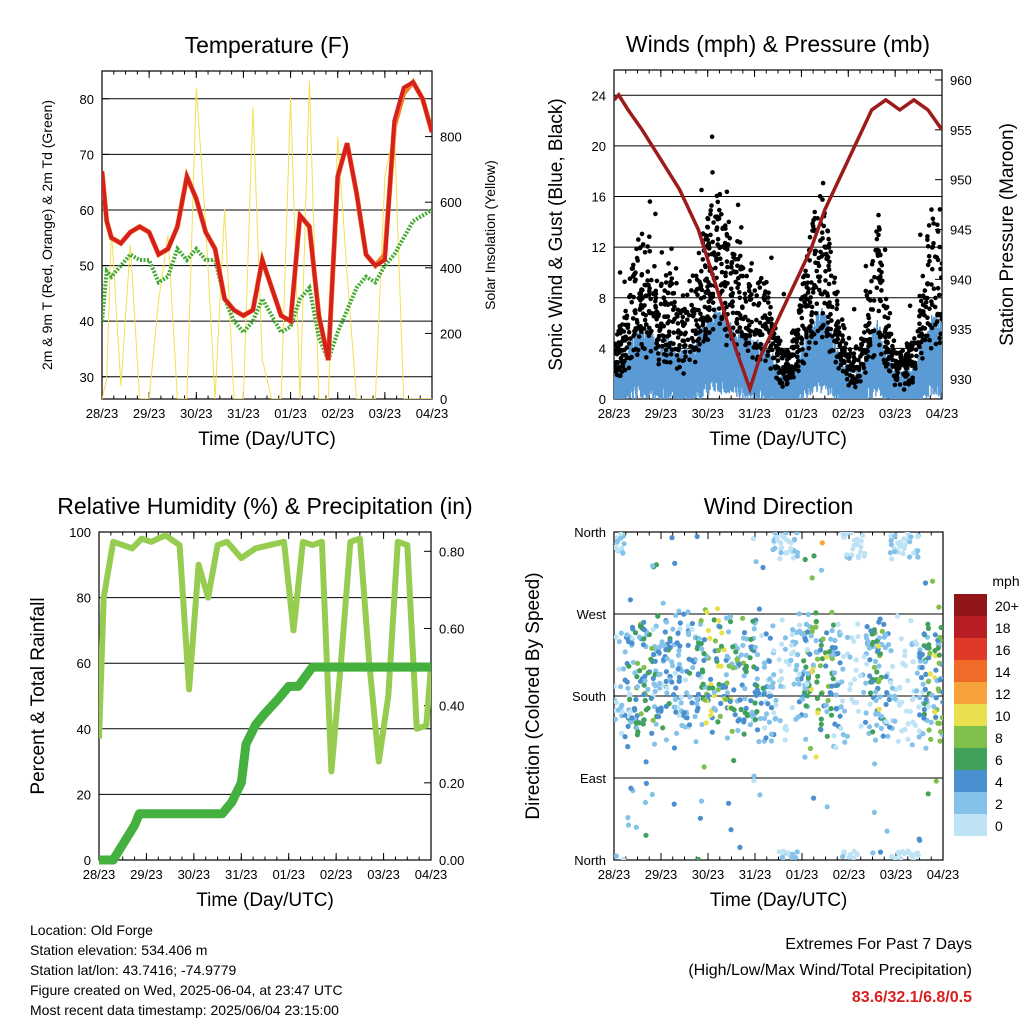  What do you see at coordinates (290, 413) in the screenshot?
I see `temp-xtick-label: 01/23` at bounding box center [290, 413].